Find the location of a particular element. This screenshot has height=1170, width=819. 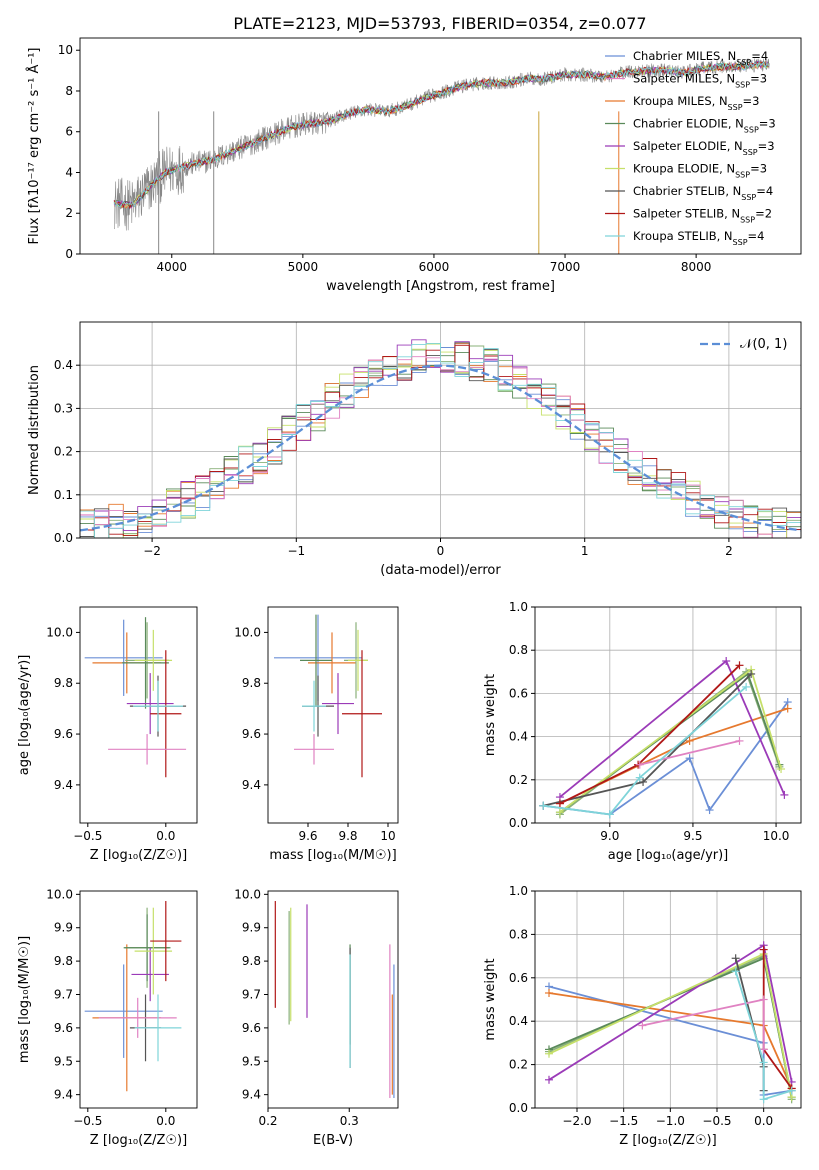

y-axis-label: mass weight is located at coordinates (490, 715).